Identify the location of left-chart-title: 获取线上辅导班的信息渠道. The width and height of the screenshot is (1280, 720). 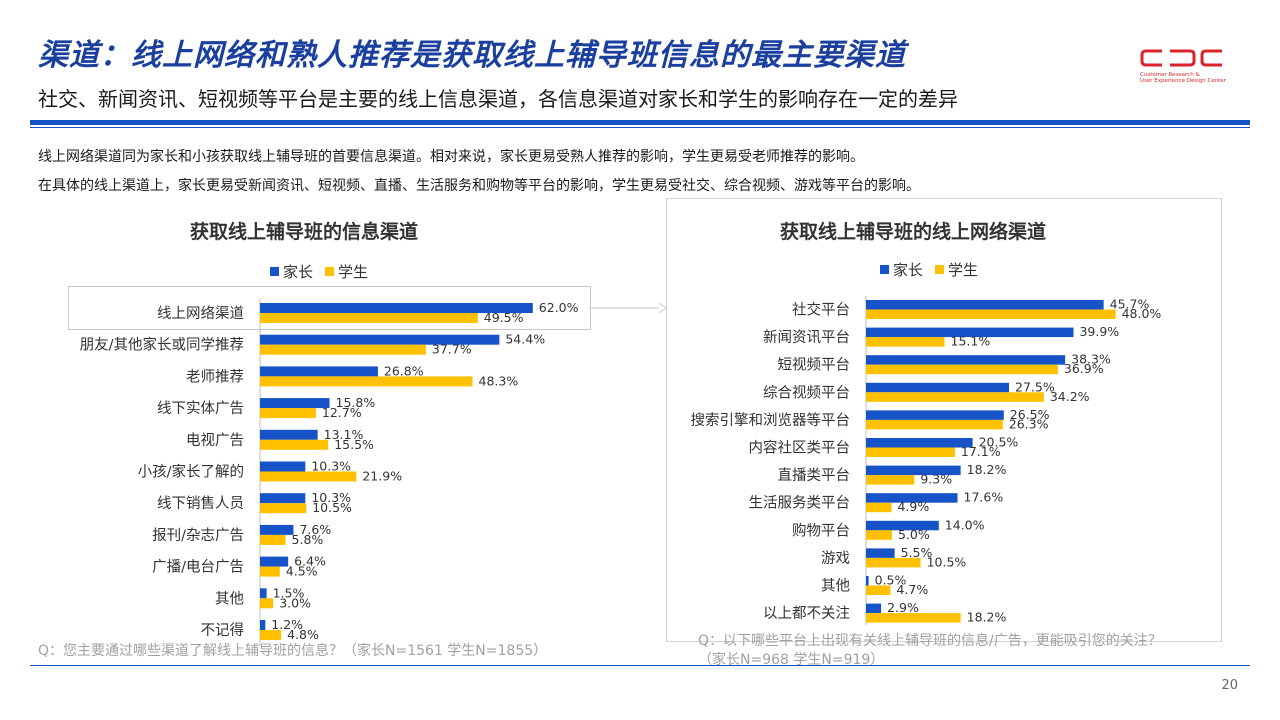
(304, 232).